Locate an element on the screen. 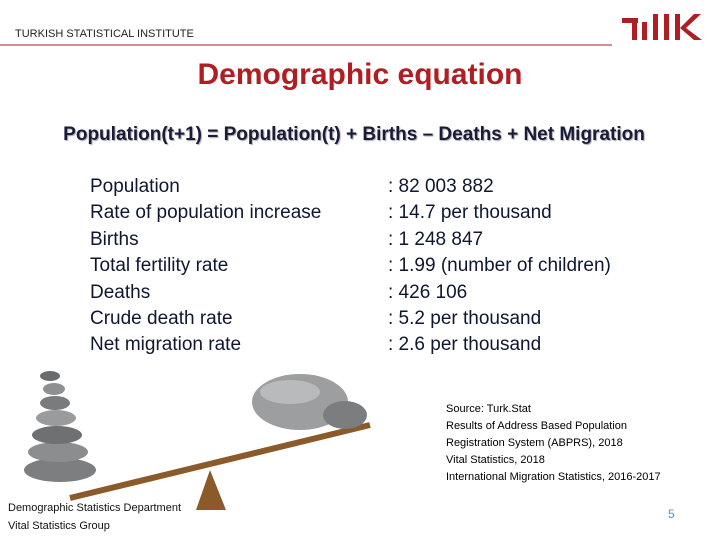 The width and height of the screenshot is (720, 540). row-label: Deaths is located at coordinates (120, 292).